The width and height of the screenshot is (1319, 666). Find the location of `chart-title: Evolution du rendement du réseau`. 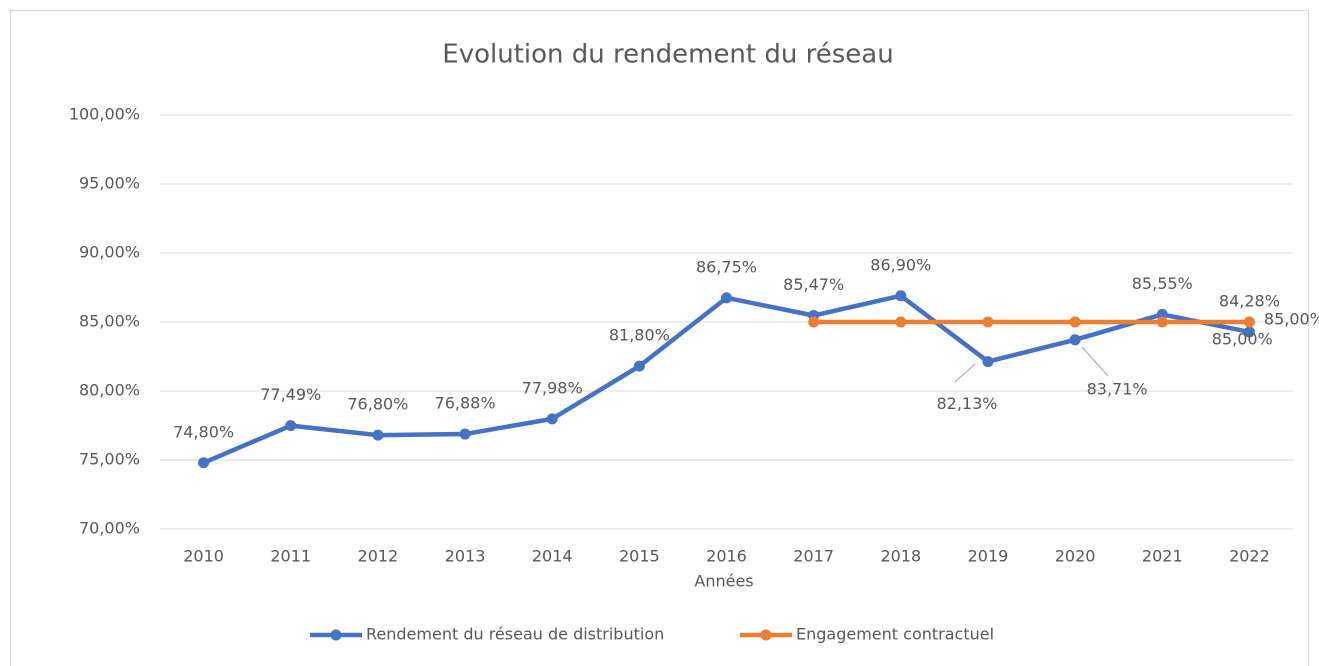

chart-title: Evolution du rendement du réseau is located at coordinates (667, 55).